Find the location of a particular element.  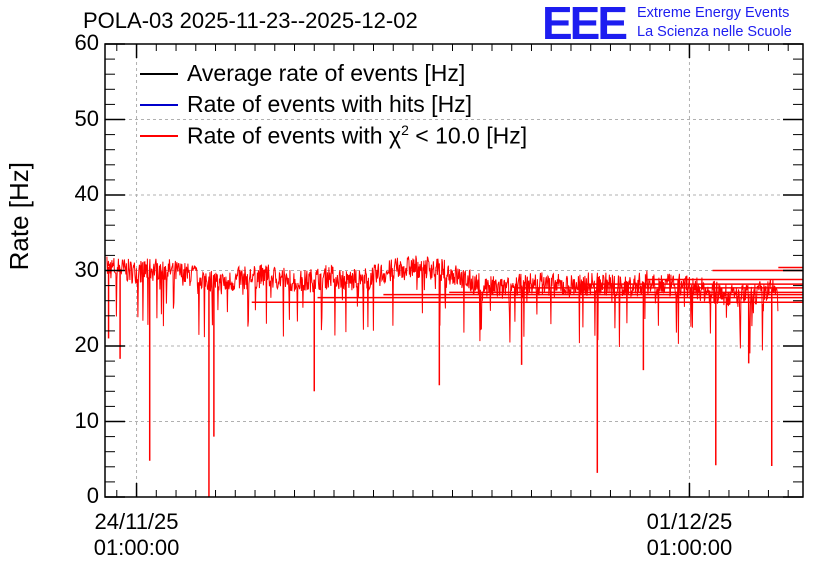

legend-label-chi2-symbol: χ is located at coordinates (395, 135).